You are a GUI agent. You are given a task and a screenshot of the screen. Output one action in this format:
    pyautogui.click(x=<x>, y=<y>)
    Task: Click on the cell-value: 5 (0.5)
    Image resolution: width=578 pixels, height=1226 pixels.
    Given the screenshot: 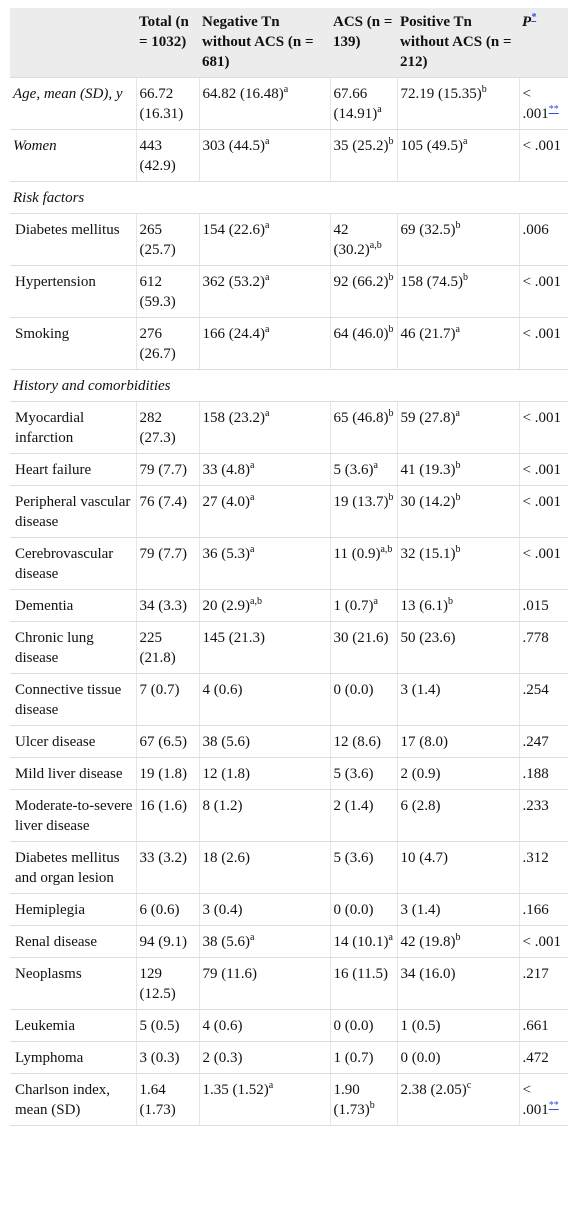 What is the action you would take?
    pyautogui.click(x=159, y=1026)
    